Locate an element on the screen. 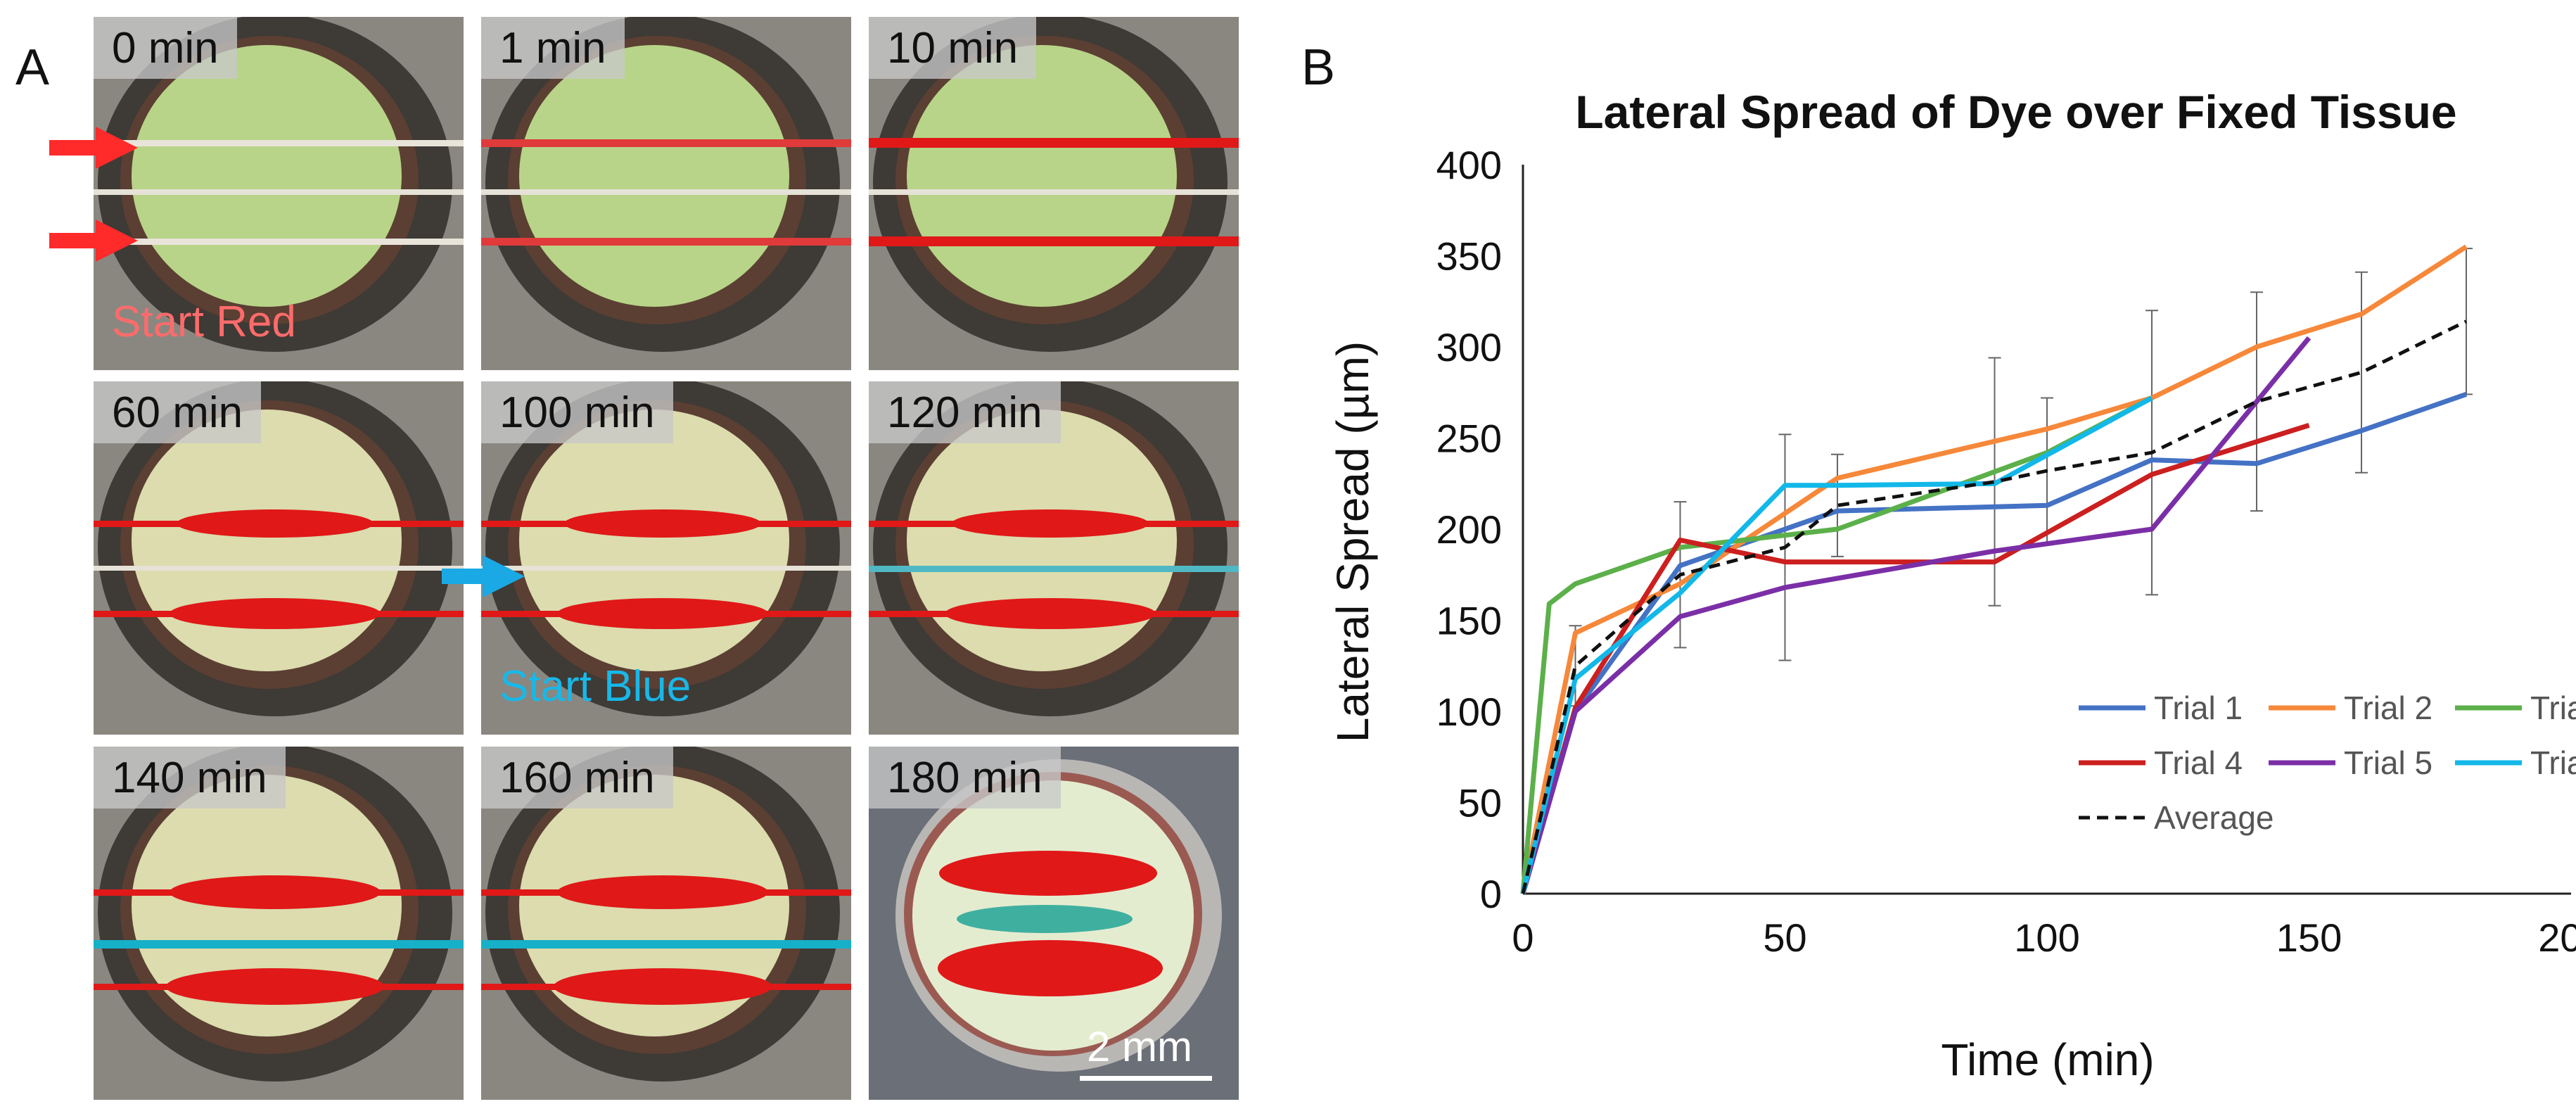 The height and width of the screenshot is (1116, 2576). x-tick-label: 50 is located at coordinates (1784, 937).